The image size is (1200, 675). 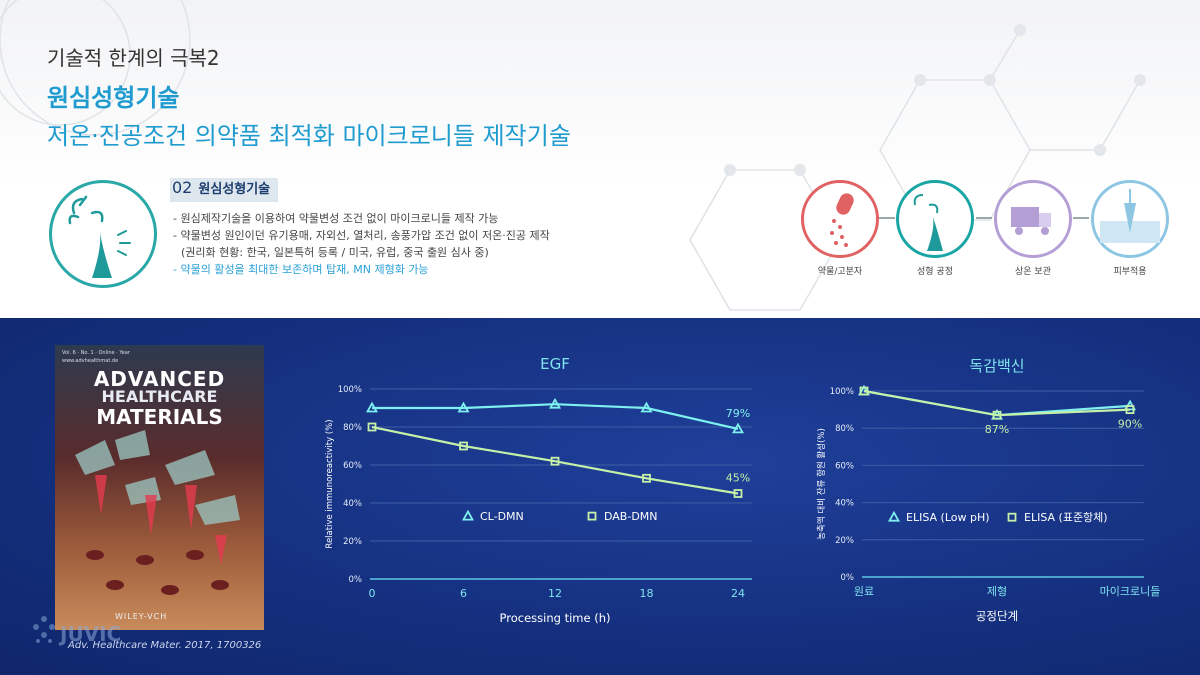 What do you see at coordinates (103, 234) in the screenshot?
I see `centrifuge-icon` at bounding box center [103, 234].